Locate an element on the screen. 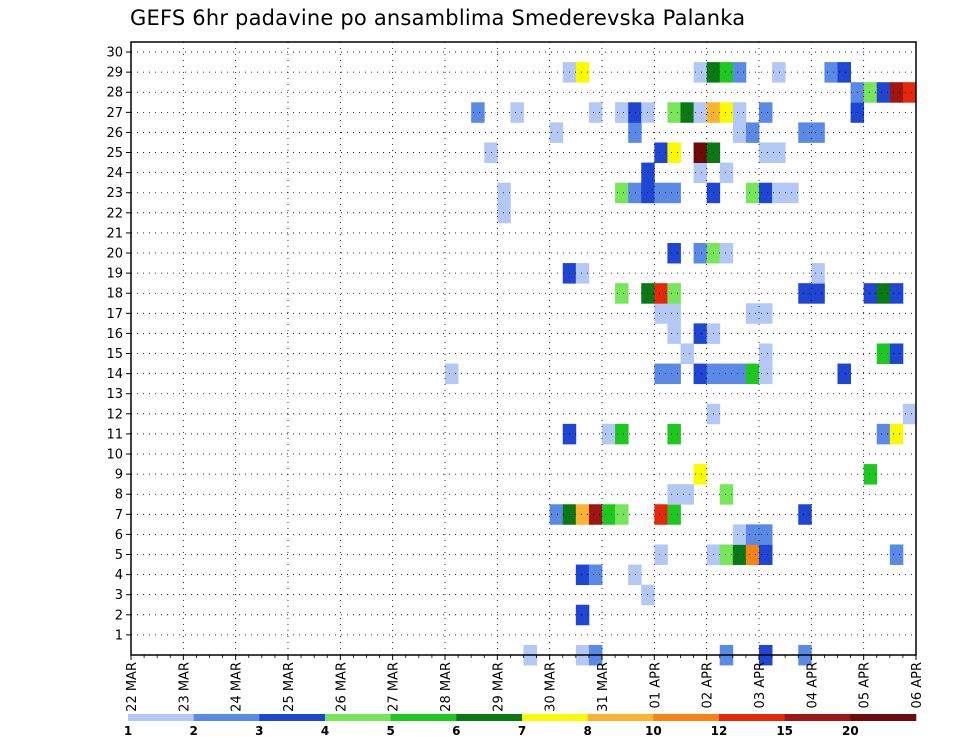 The width and height of the screenshot is (960, 742). y-tick-label: 19 is located at coordinates (114, 274).